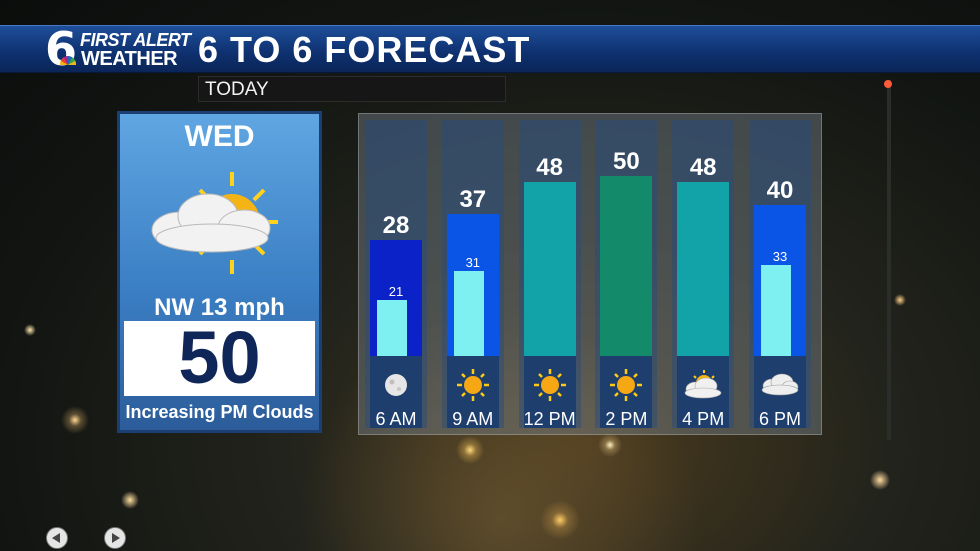  I want to click on today-label: TODAY, so click(237, 89).